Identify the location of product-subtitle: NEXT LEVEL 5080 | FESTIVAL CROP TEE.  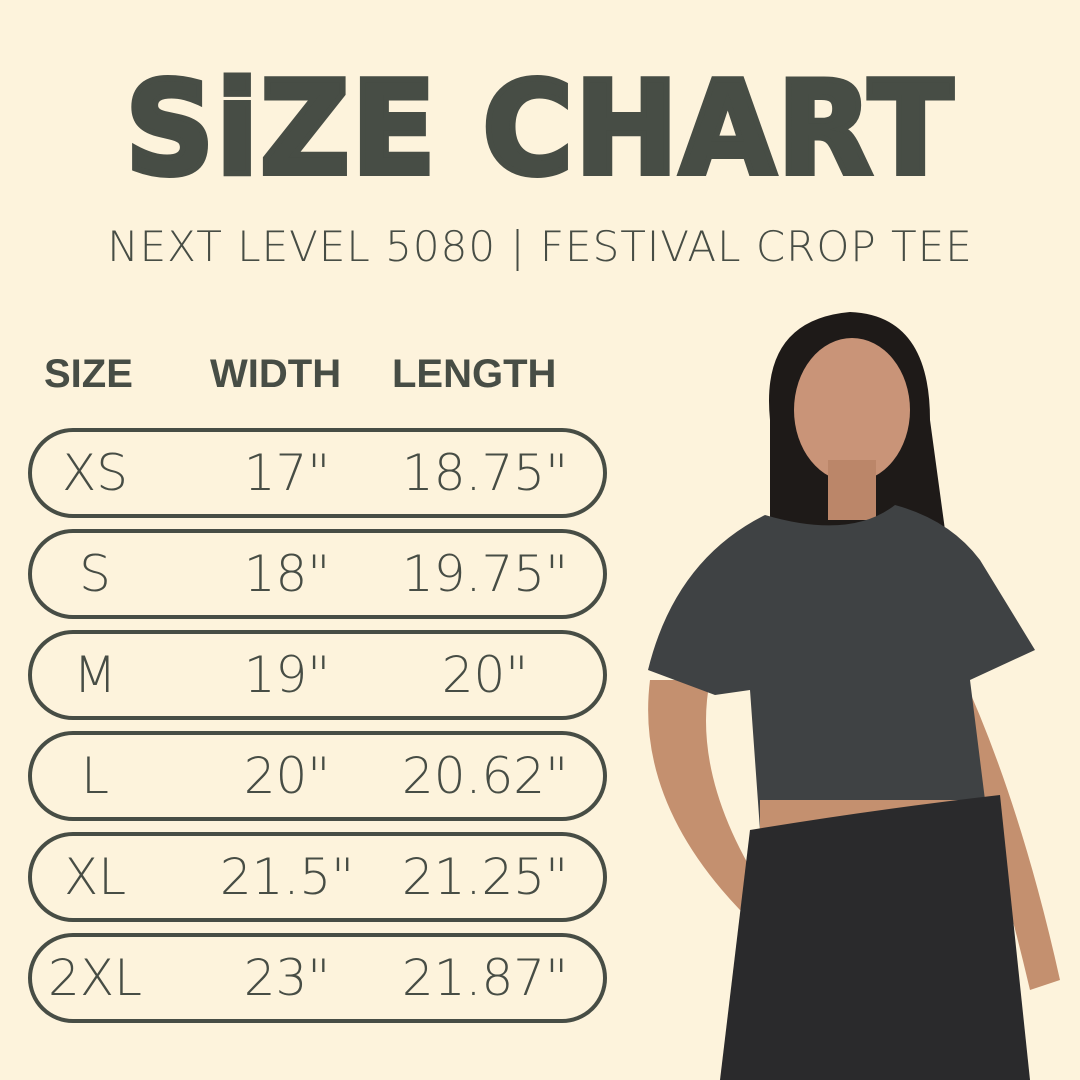
(540, 246).